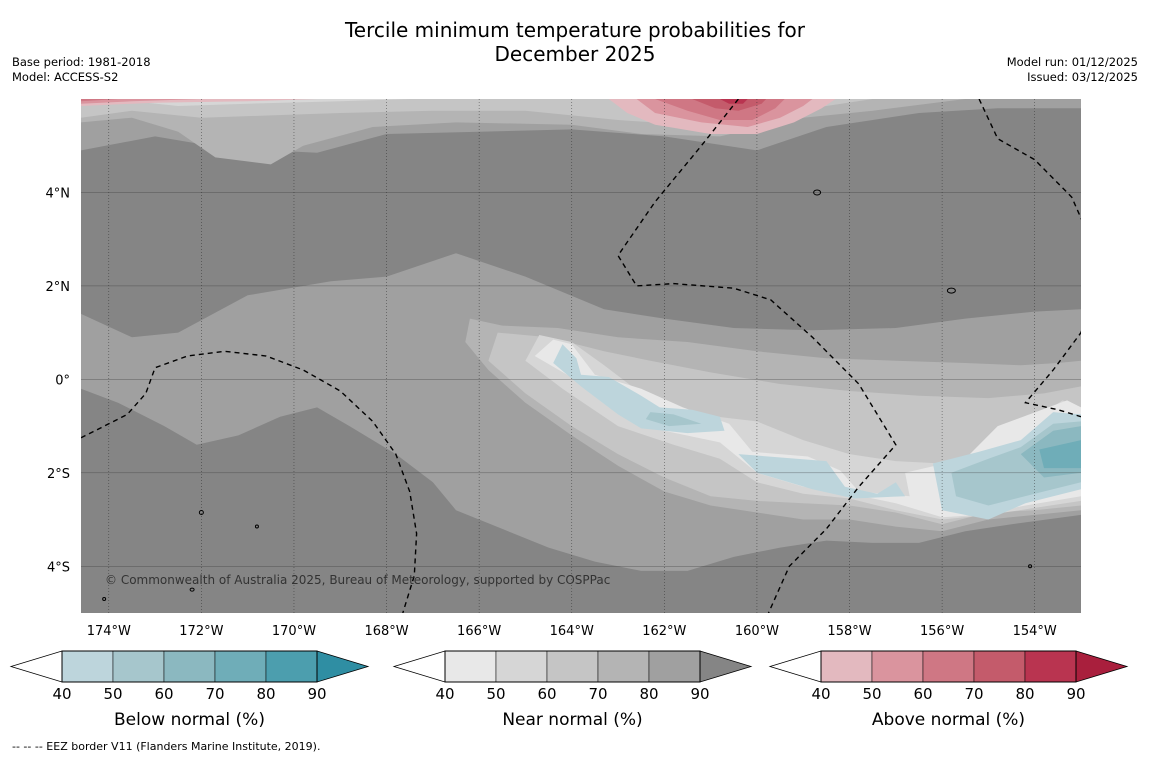 Image resolution: width=1150 pixels, height=758 pixels. What do you see at coordinates (948, 720) in the screenshot?
I see `colorbar-label: Above normal (%)` at bounding box center [948, 720].